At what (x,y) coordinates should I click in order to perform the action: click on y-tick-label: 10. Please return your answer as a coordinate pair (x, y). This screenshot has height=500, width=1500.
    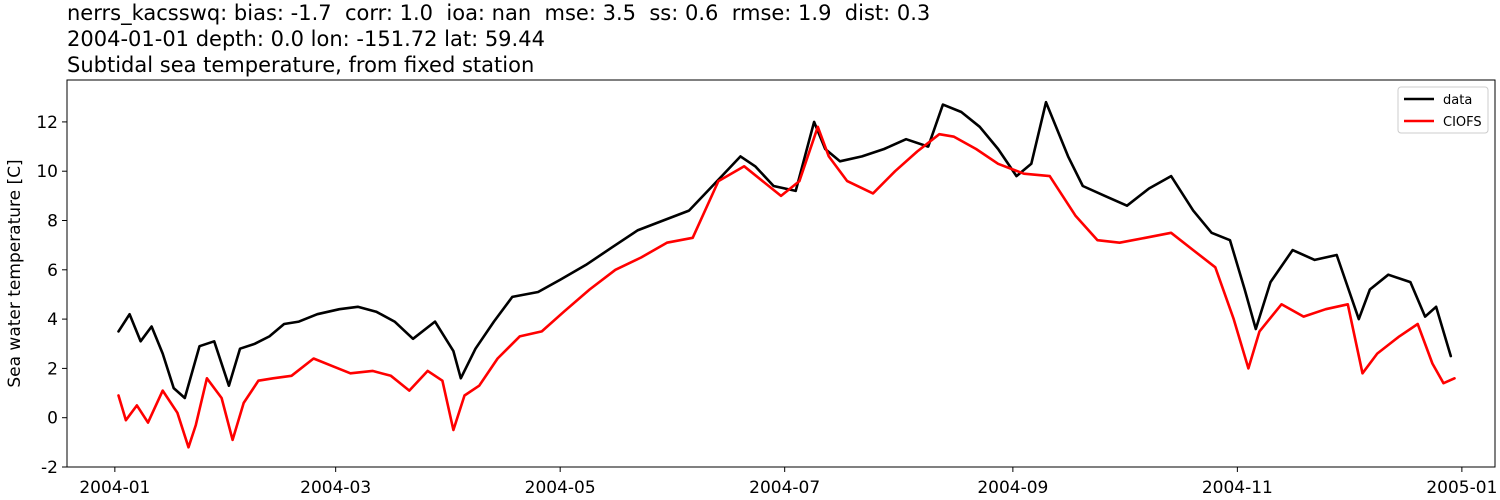
    Looking at the image, I should click on (47, 172).